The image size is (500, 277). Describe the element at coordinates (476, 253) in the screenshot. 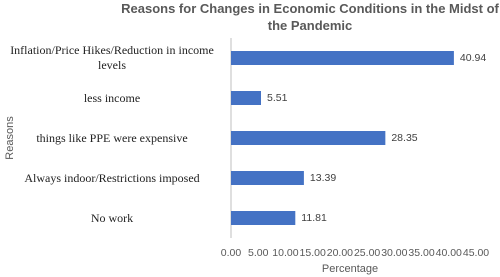

I see `x-tick-label: 45.00` at that location.